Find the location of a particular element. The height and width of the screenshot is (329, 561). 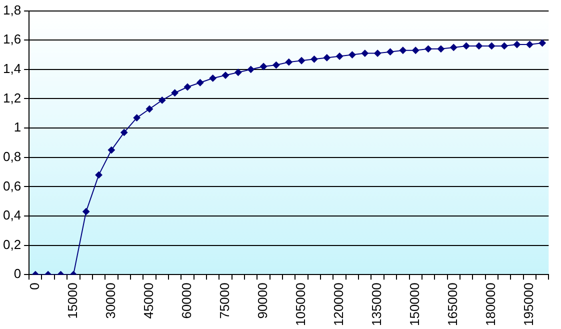

y-tick-label: 0 is located at coordinates (18, 274).